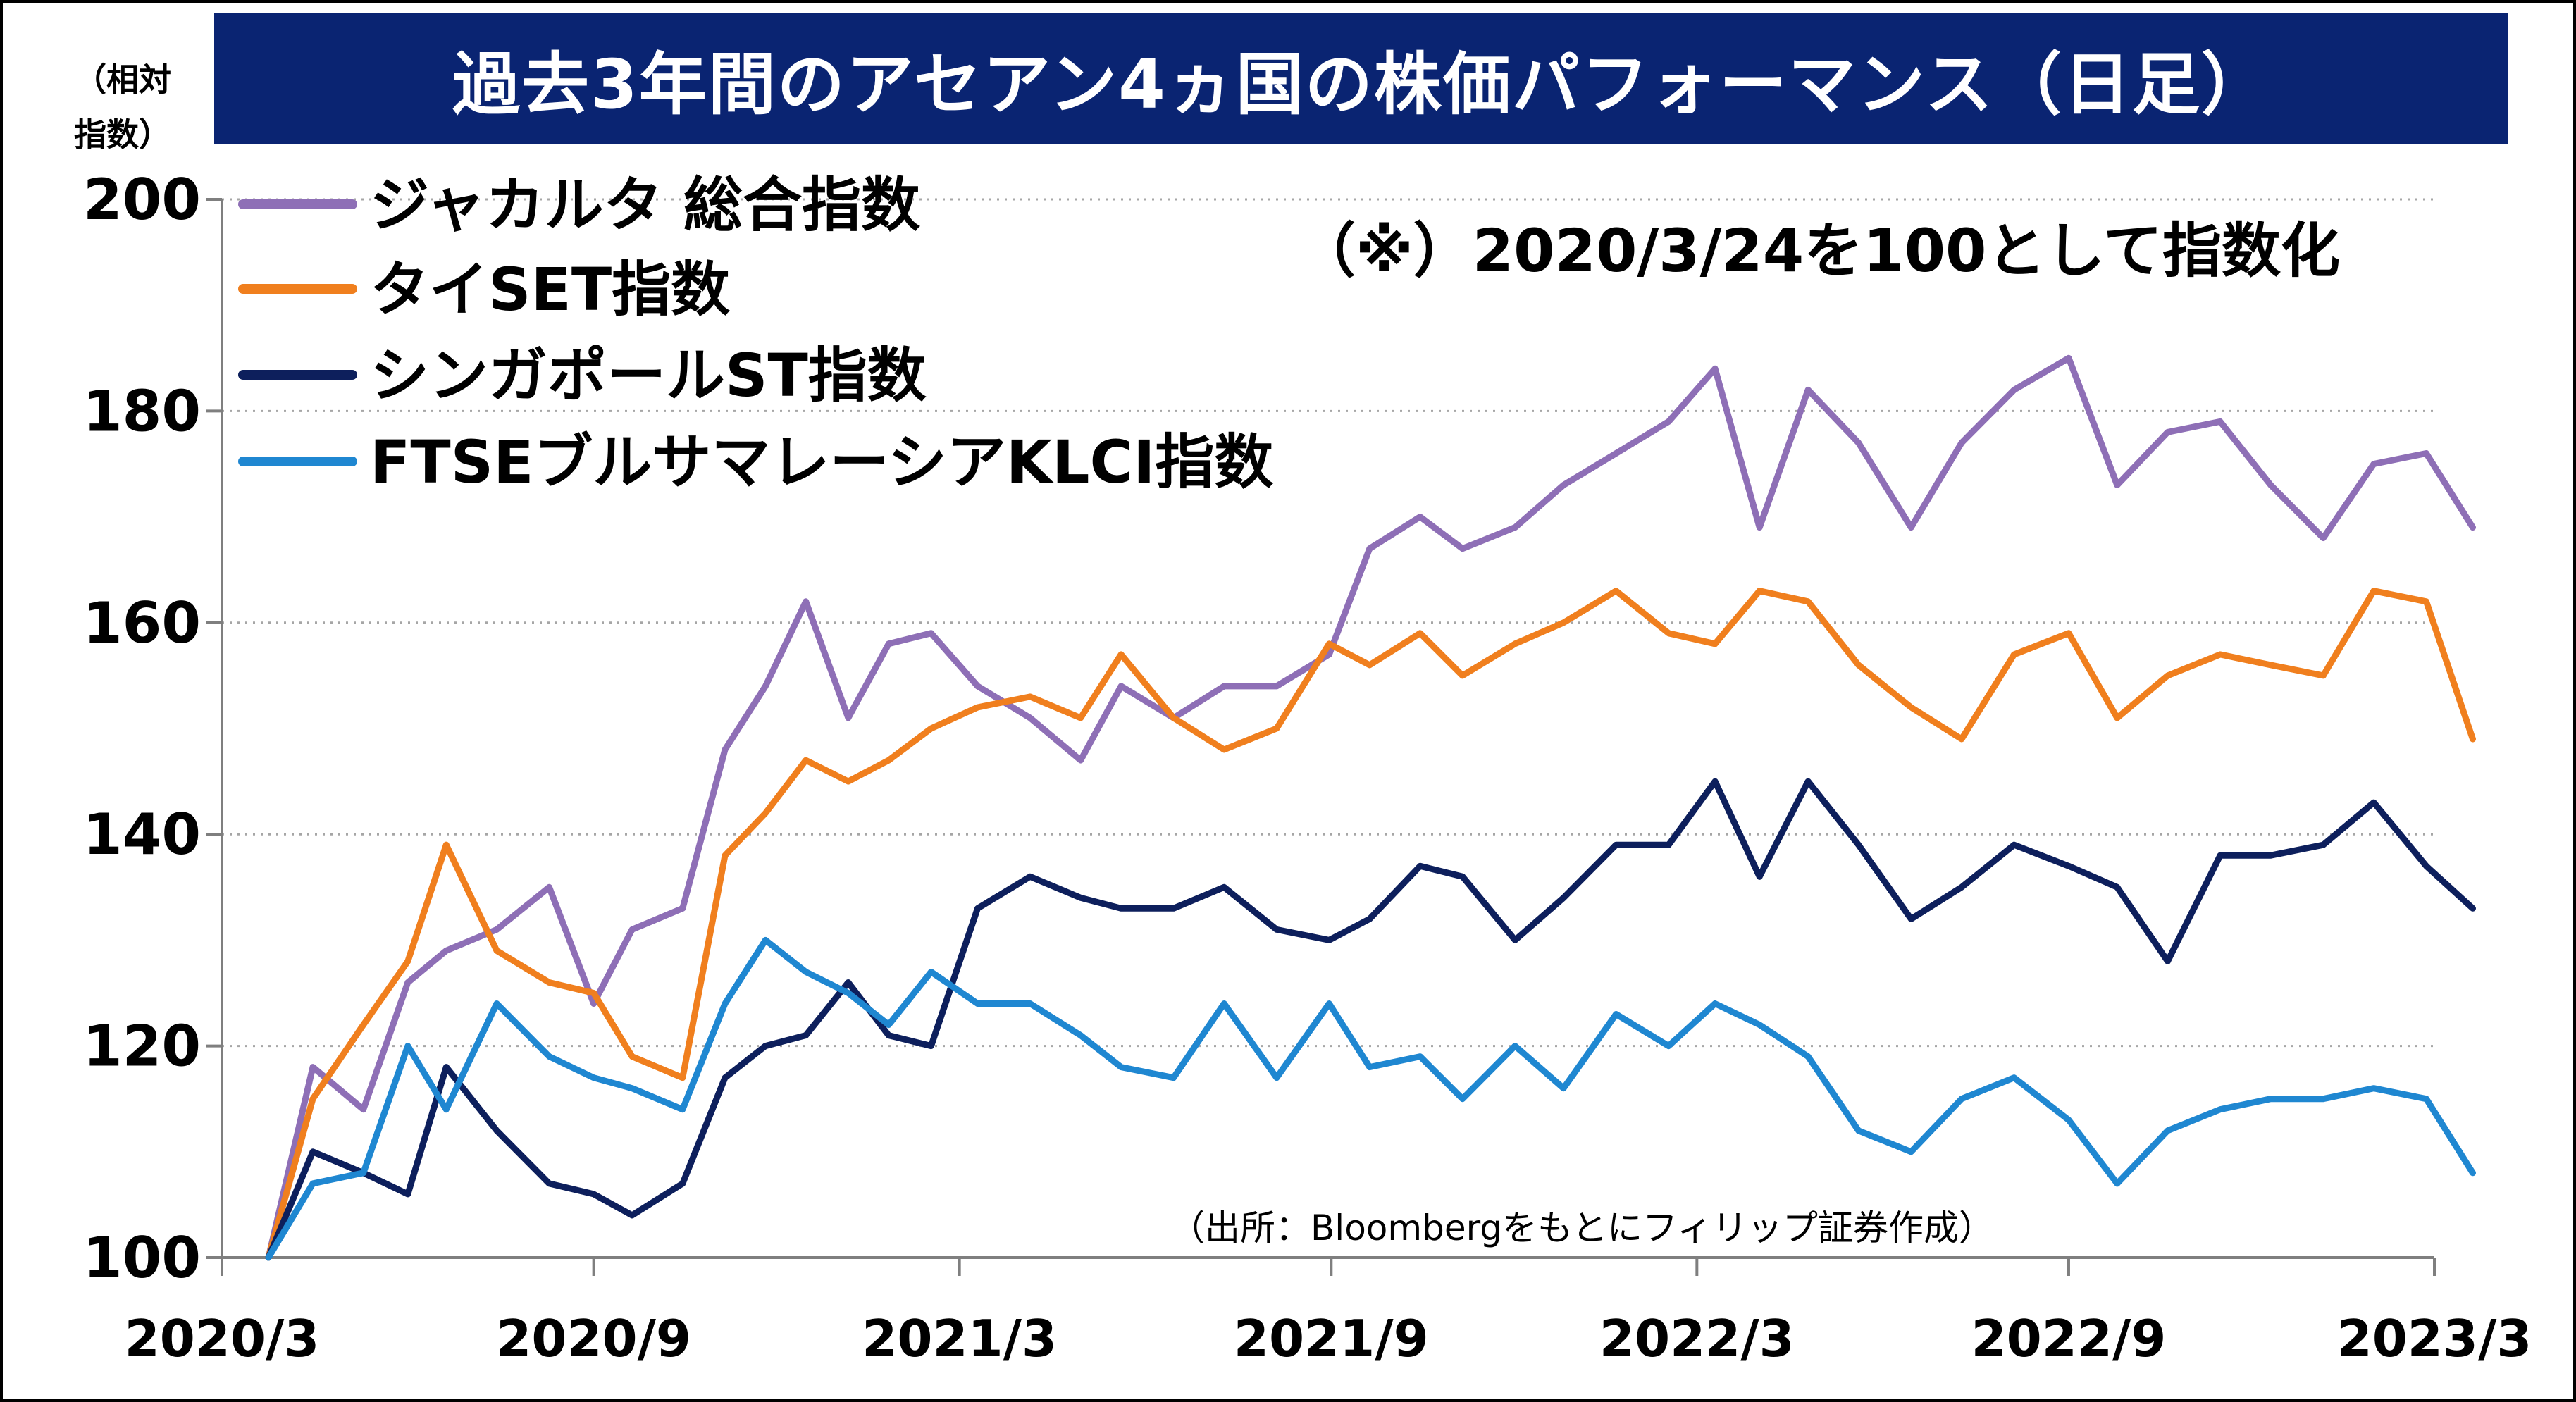 This screenshot has width=2576, height=1402. I want to click on legend-label-4: FTSEブルサマレーシアKLCI指数, so click(821, 462).